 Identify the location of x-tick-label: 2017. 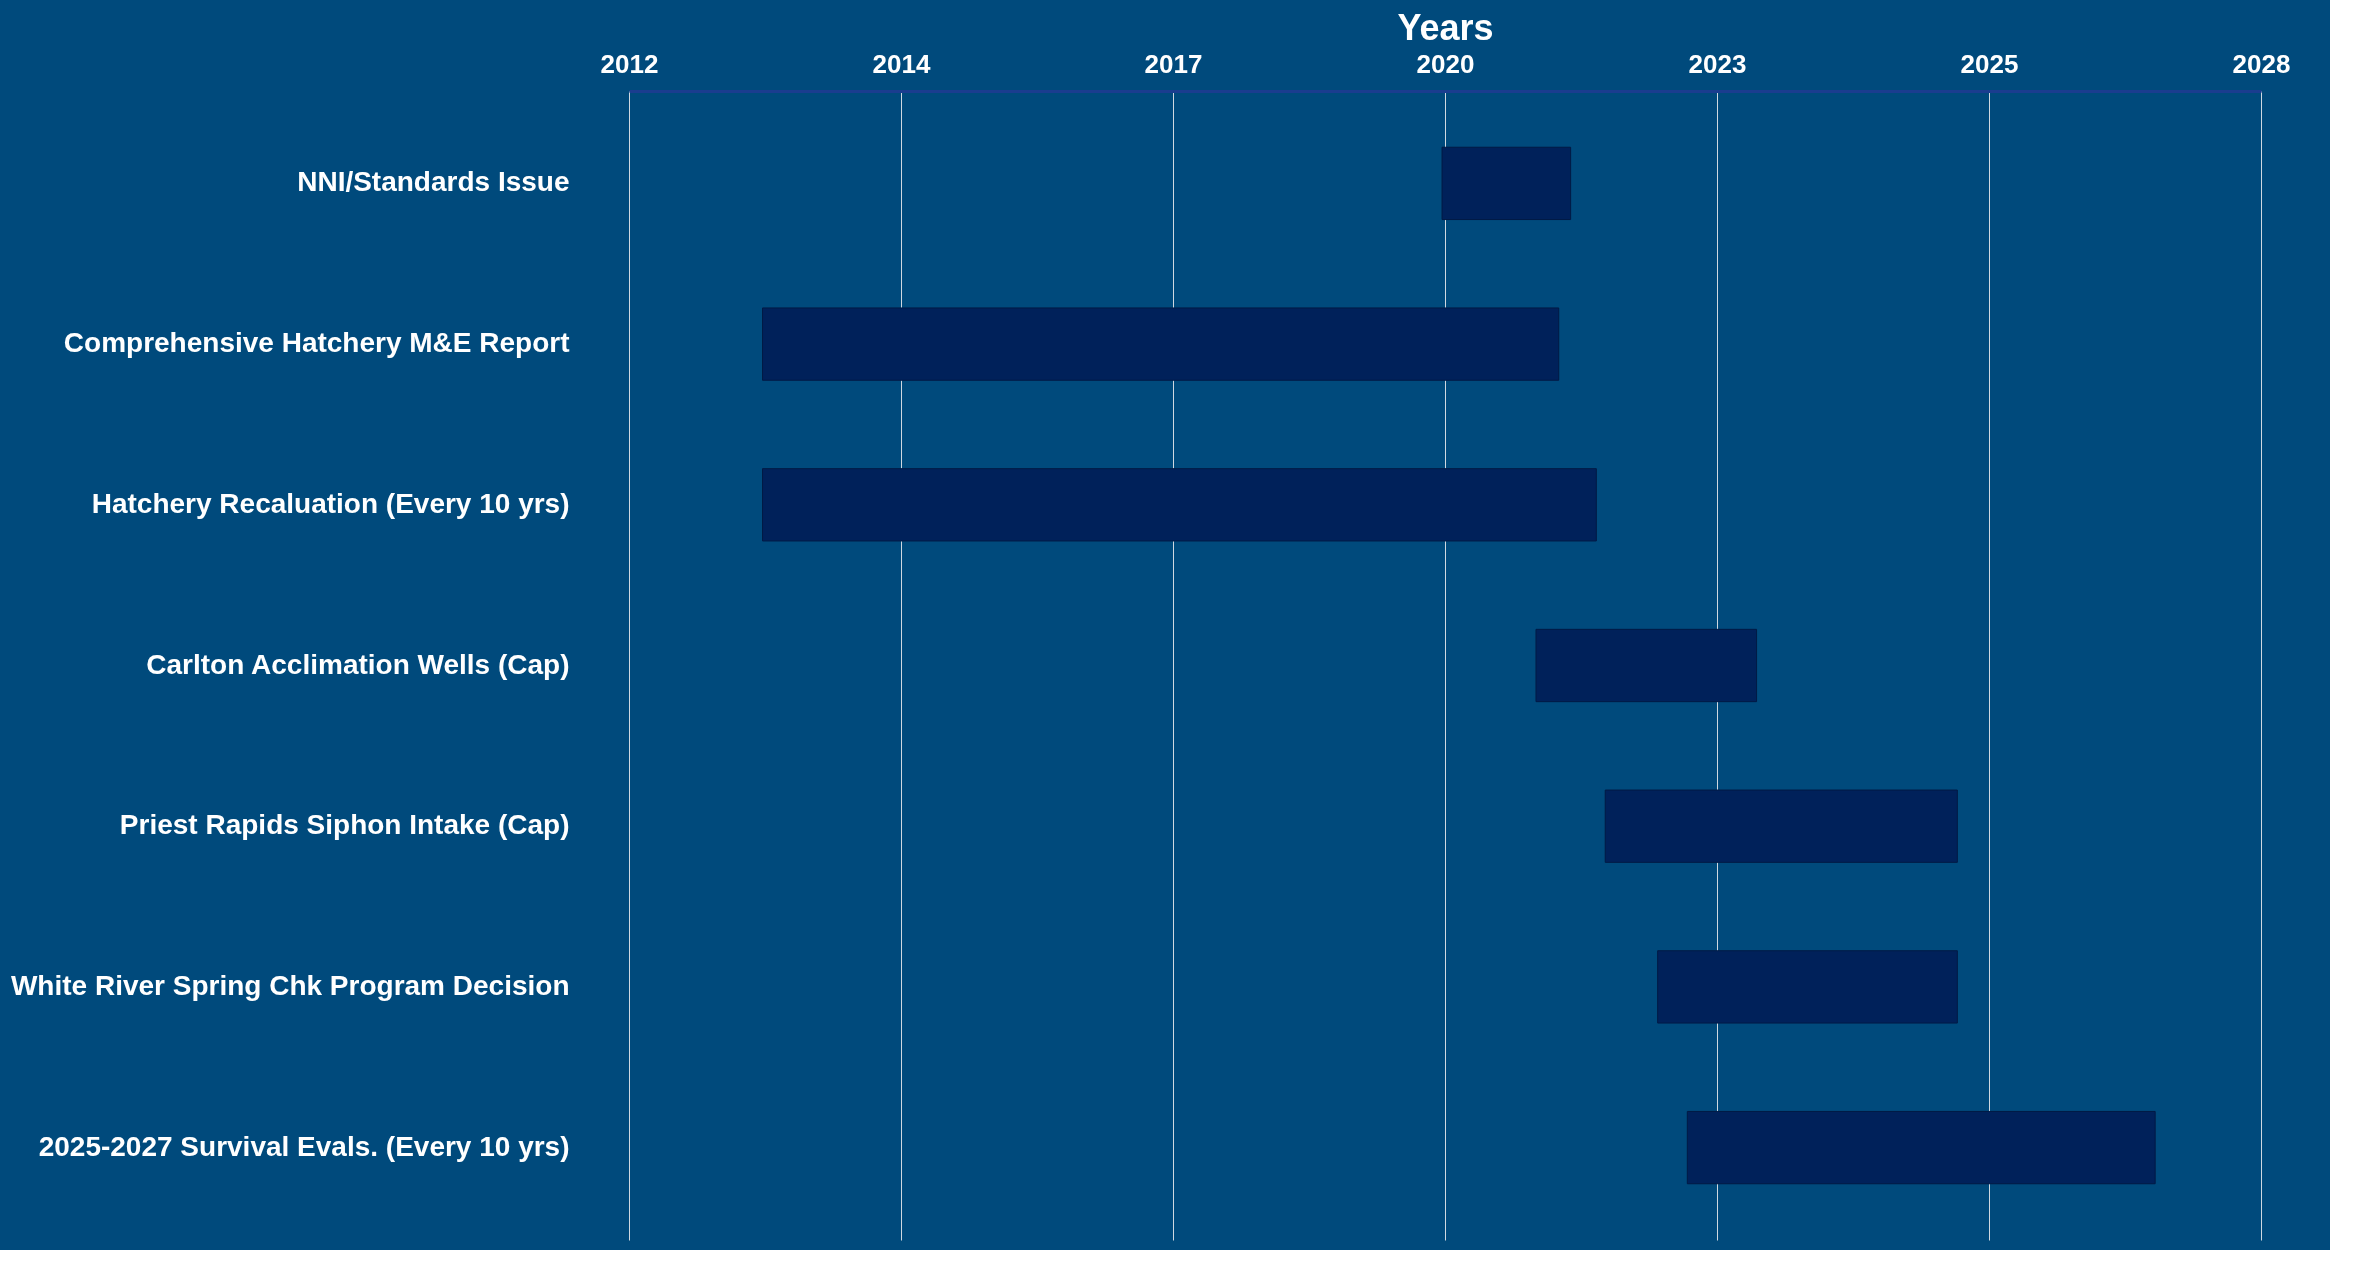
(1173, 63).